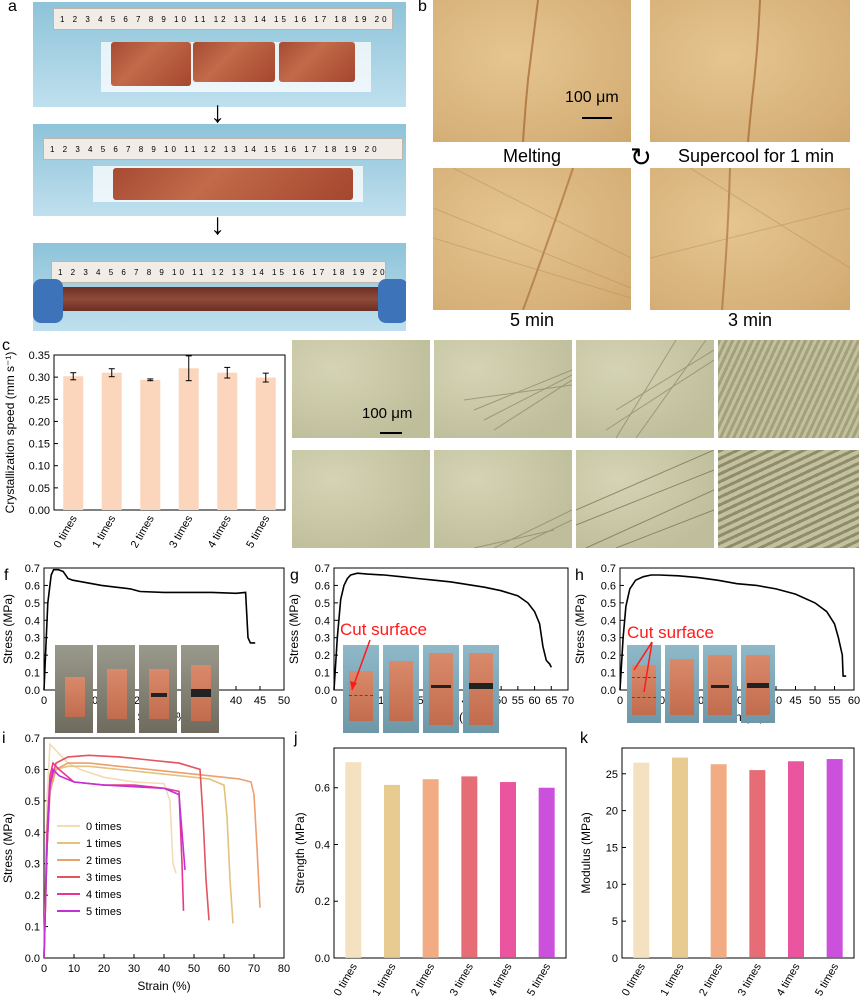 The height and width of the screenshot is (1000, 865). I want to click on cut-surface-label-h: Cut surface, so click(670, 632).